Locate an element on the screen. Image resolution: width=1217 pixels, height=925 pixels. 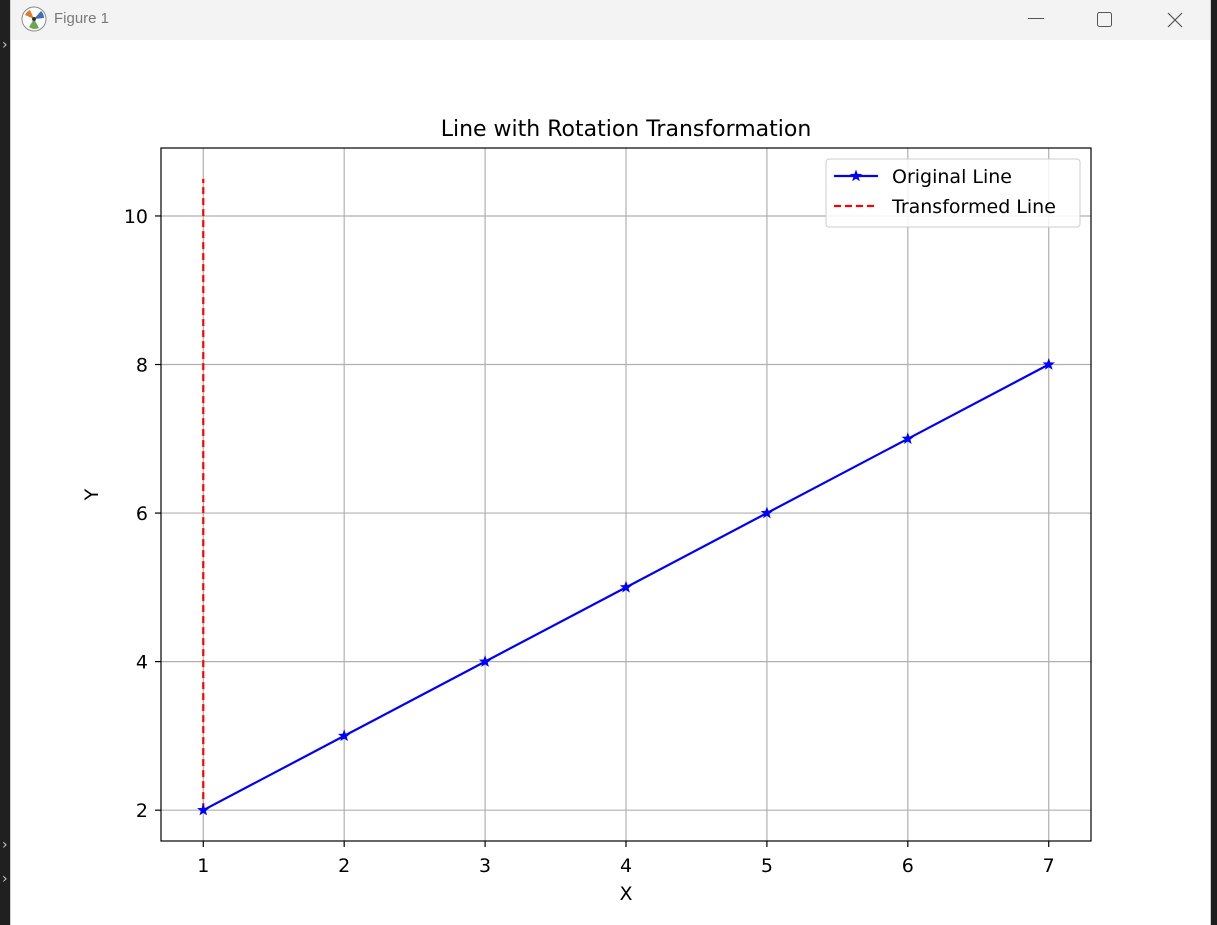
x-tick-label: 4 is located at coordinates (626, 866).